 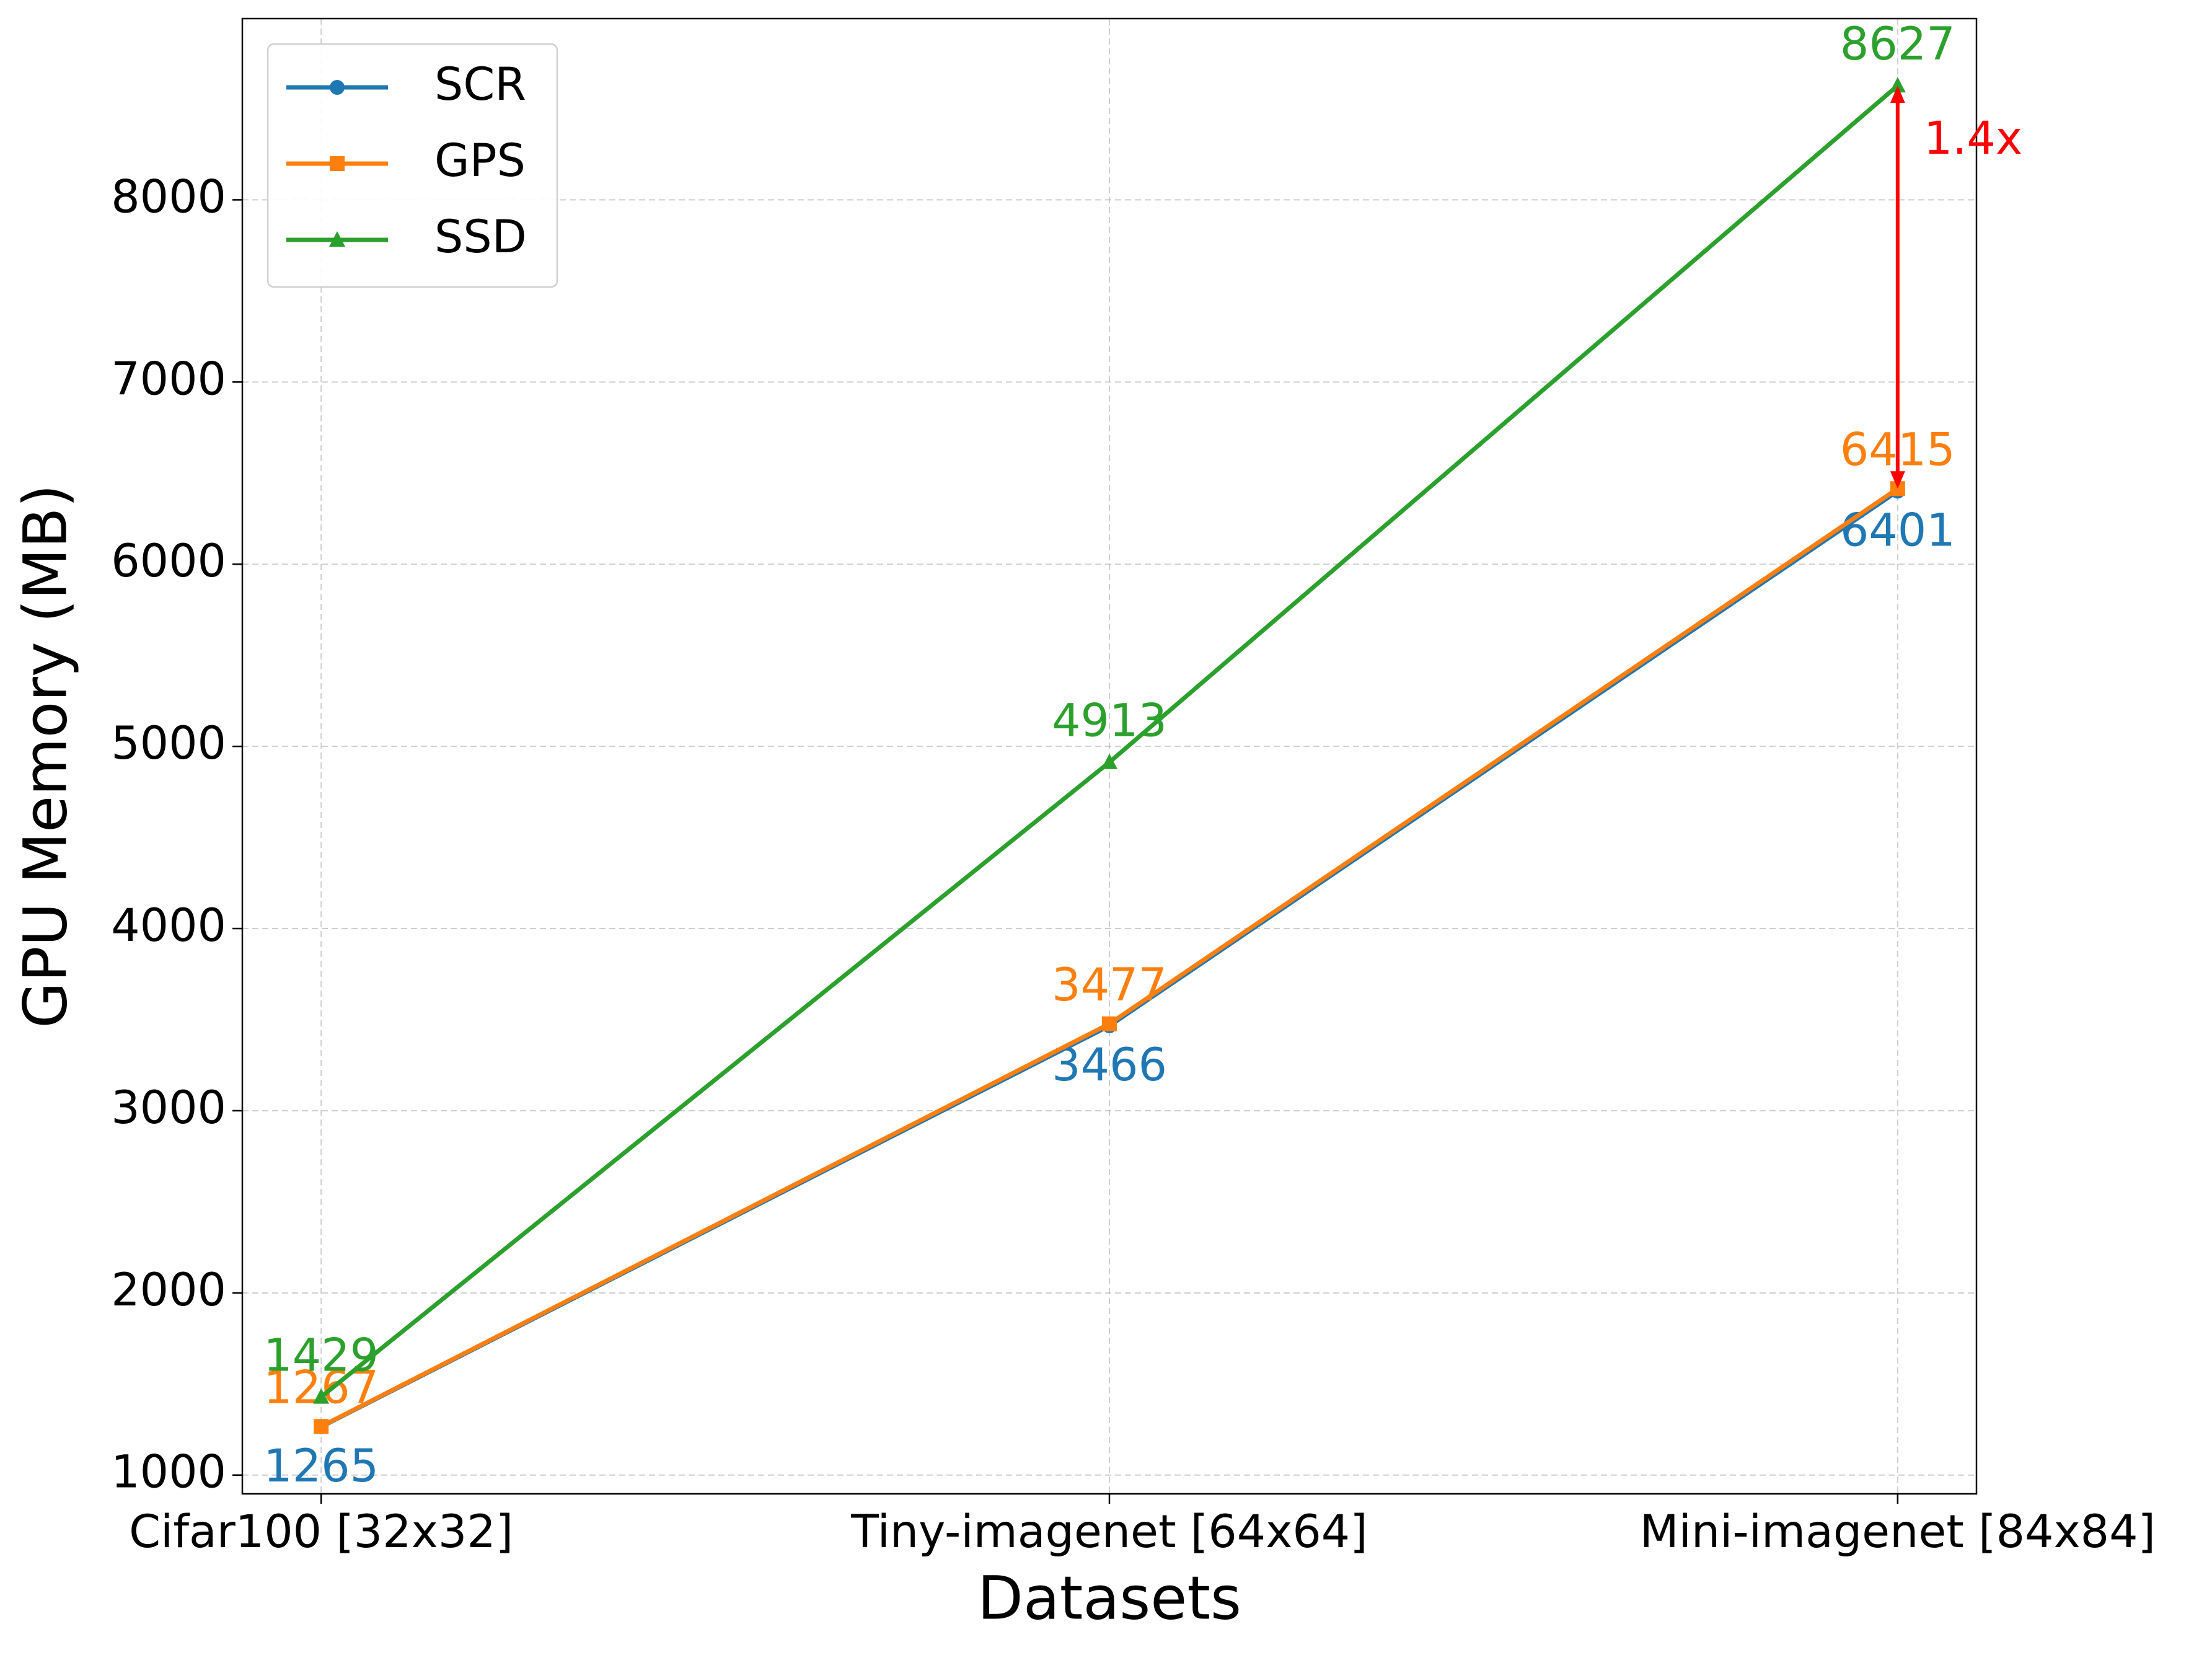 I want to click on y-tick-label: 2000, so click(x=168, y=1290).